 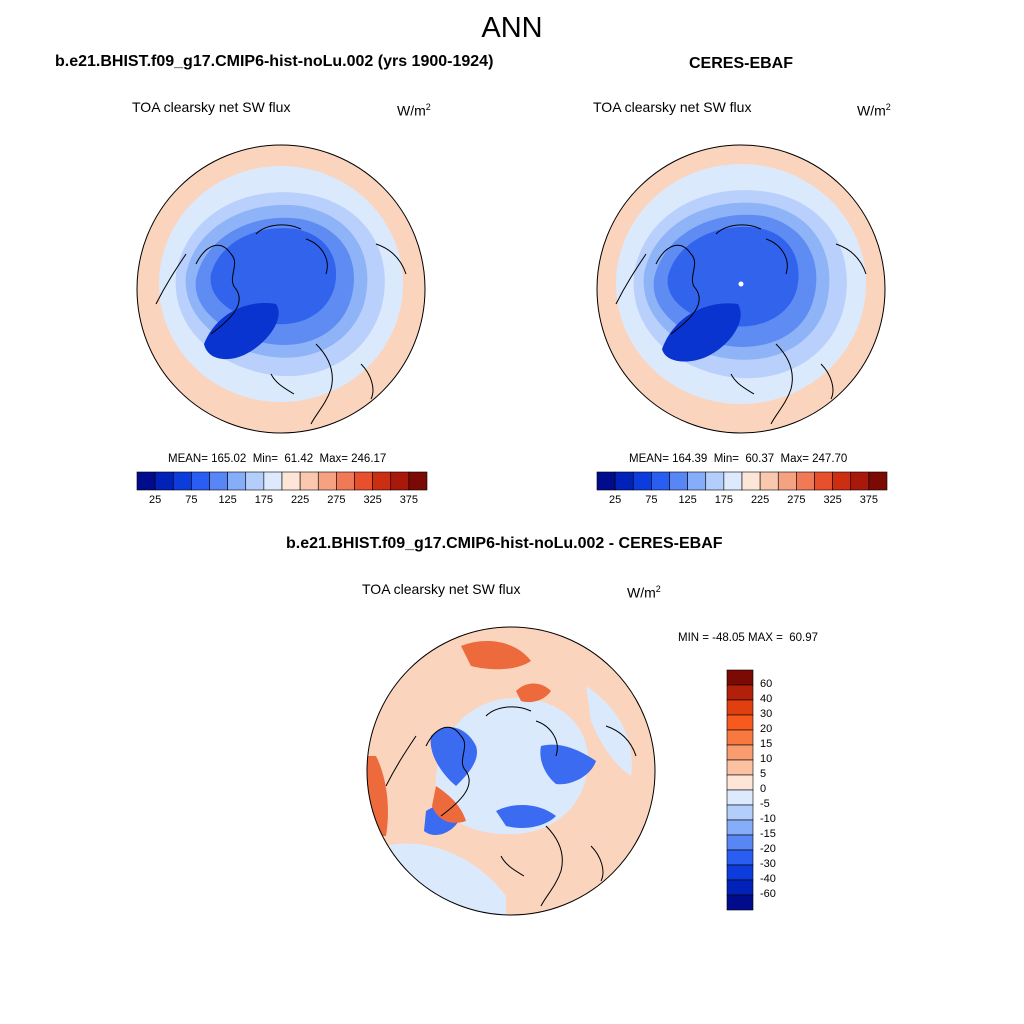 I want to click on diff-polar-map, so click(x=511, y=771).